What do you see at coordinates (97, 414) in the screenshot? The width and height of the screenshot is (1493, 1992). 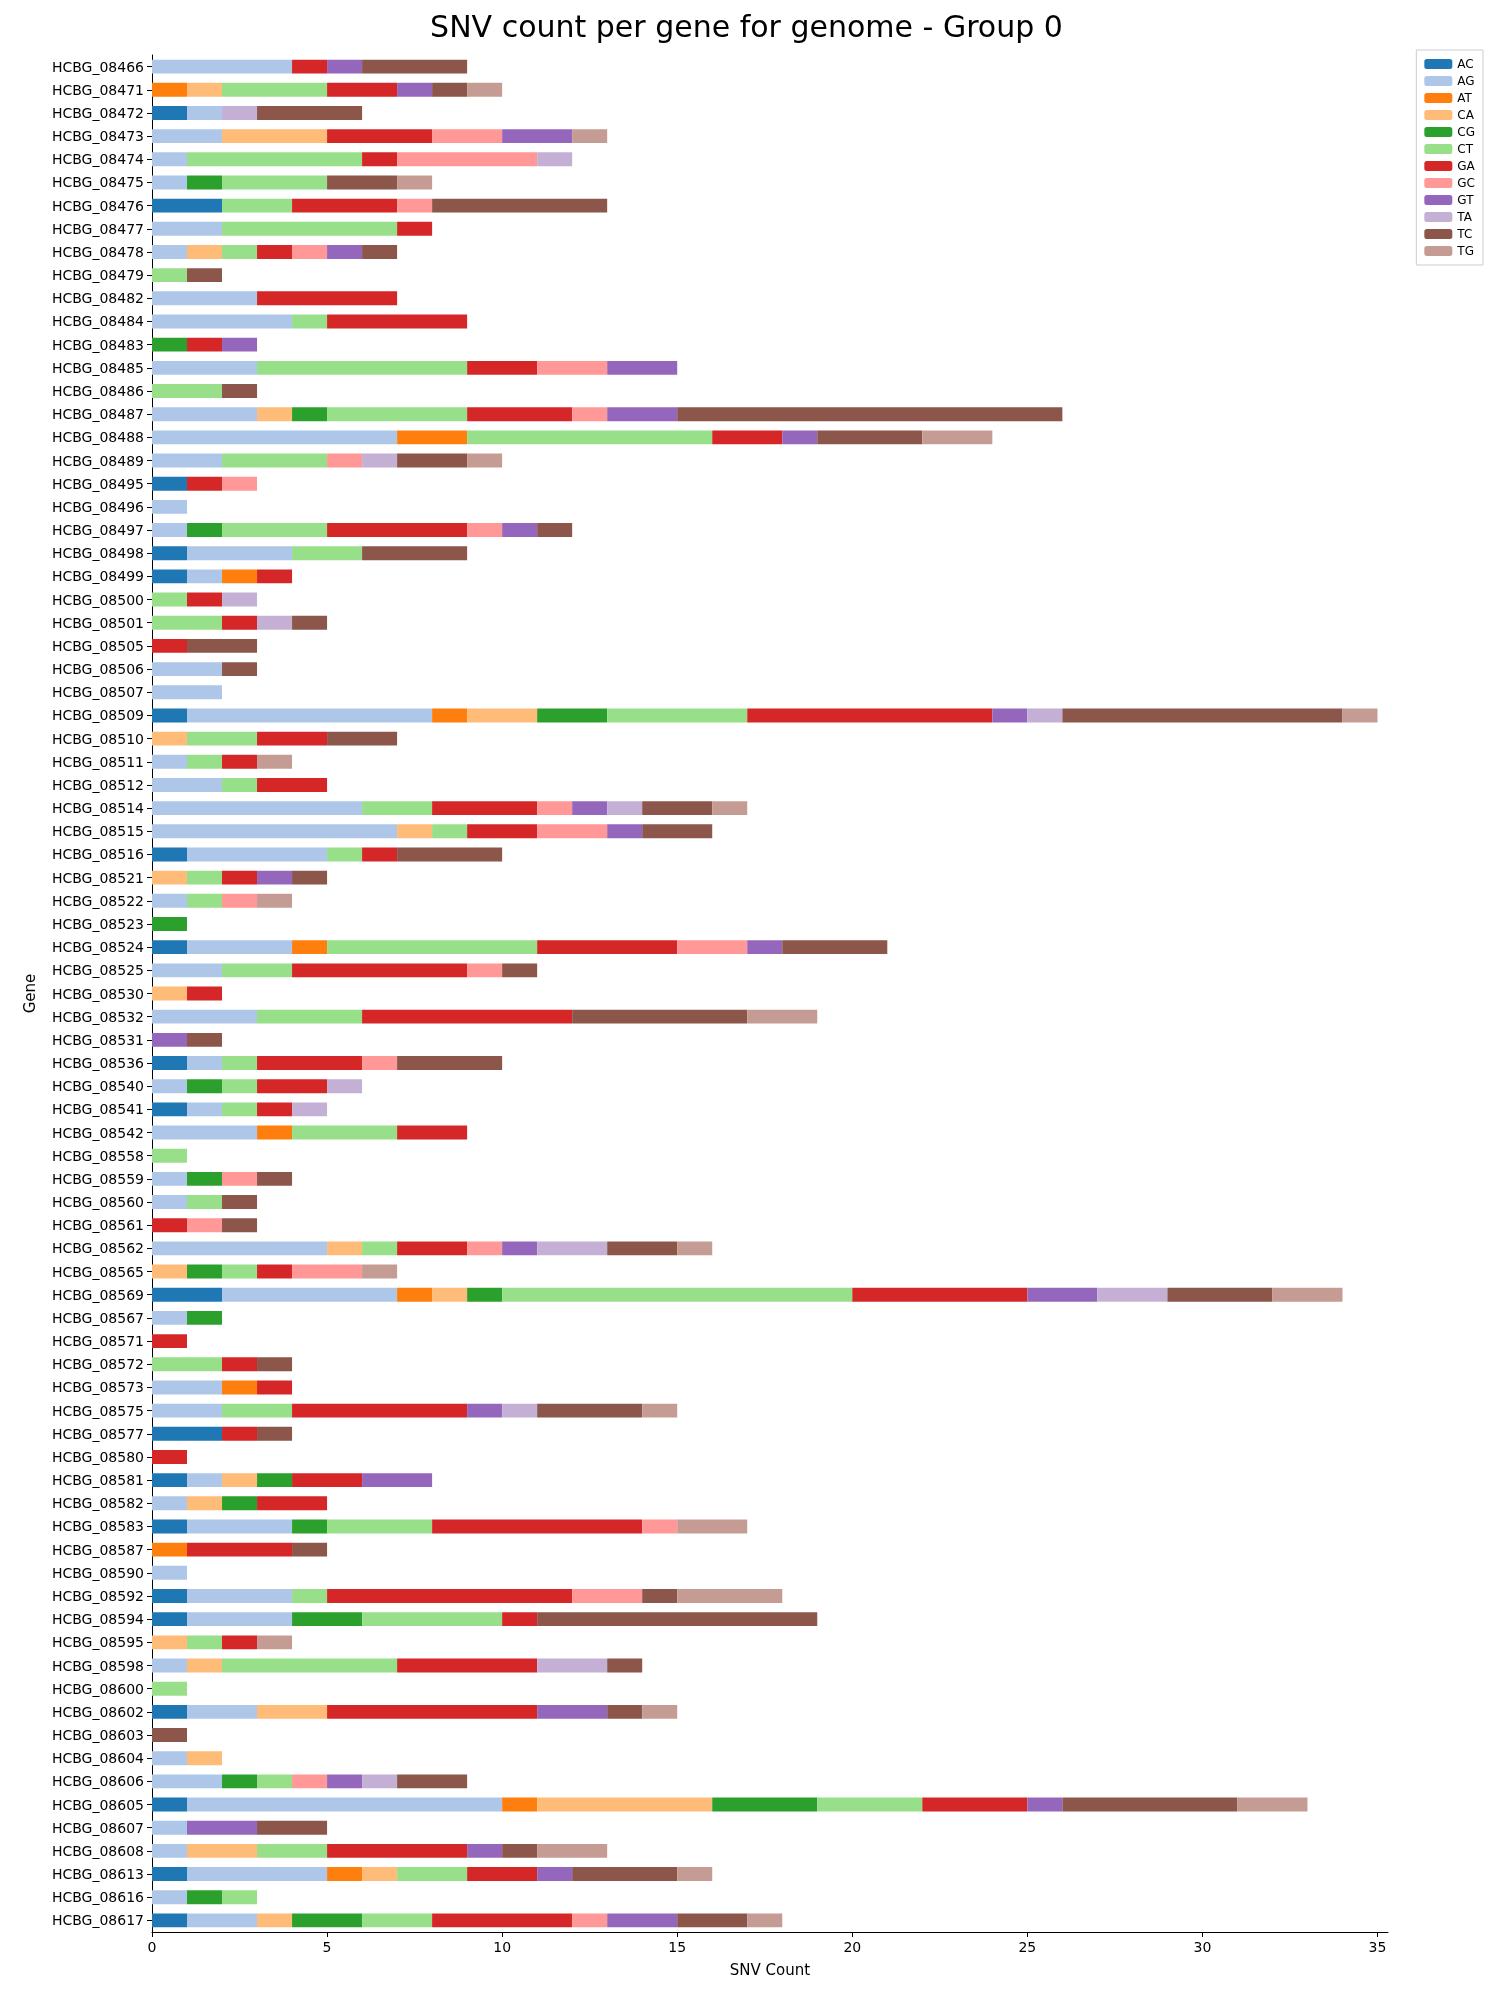 I see `y-tick-label: HCBG_08487` at bounding box center [97, 414].